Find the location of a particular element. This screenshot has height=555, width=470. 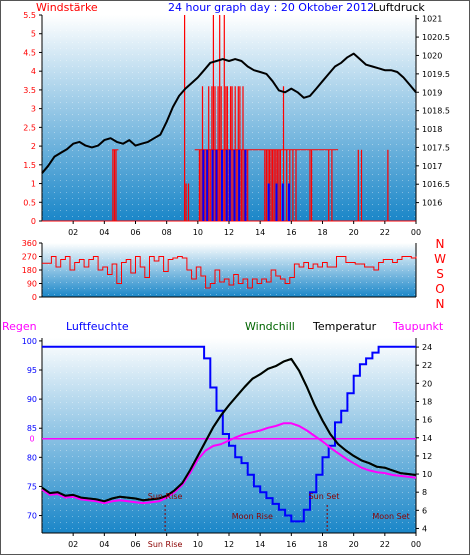

humidity-tick-label: 85 is located at coordinates (32, 428).